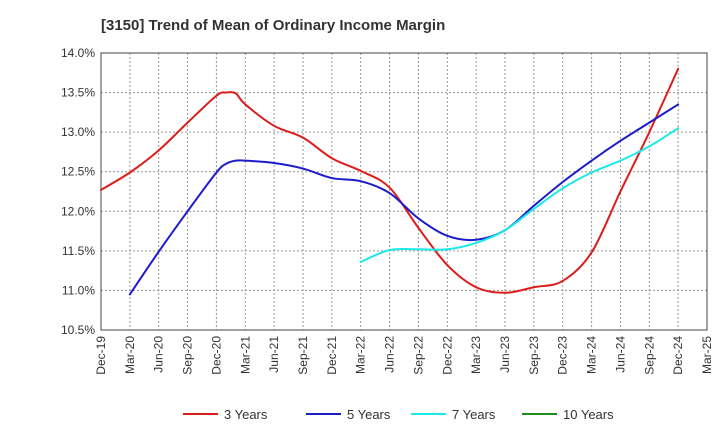 The width and height of the screenshot is (720, 440). I want to click on y-tick-label: 11.5%, so click(78, 251).